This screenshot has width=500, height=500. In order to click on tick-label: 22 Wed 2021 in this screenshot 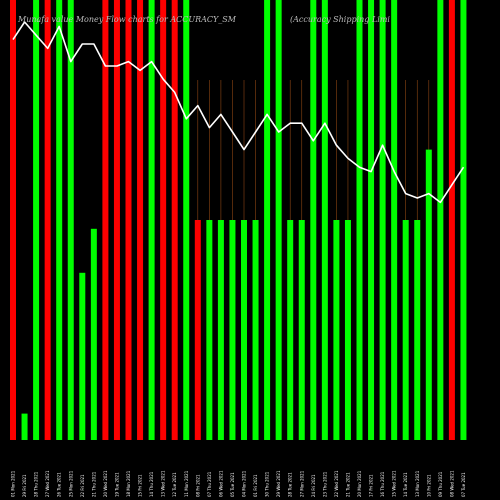, I will do `click(336, 483)`.